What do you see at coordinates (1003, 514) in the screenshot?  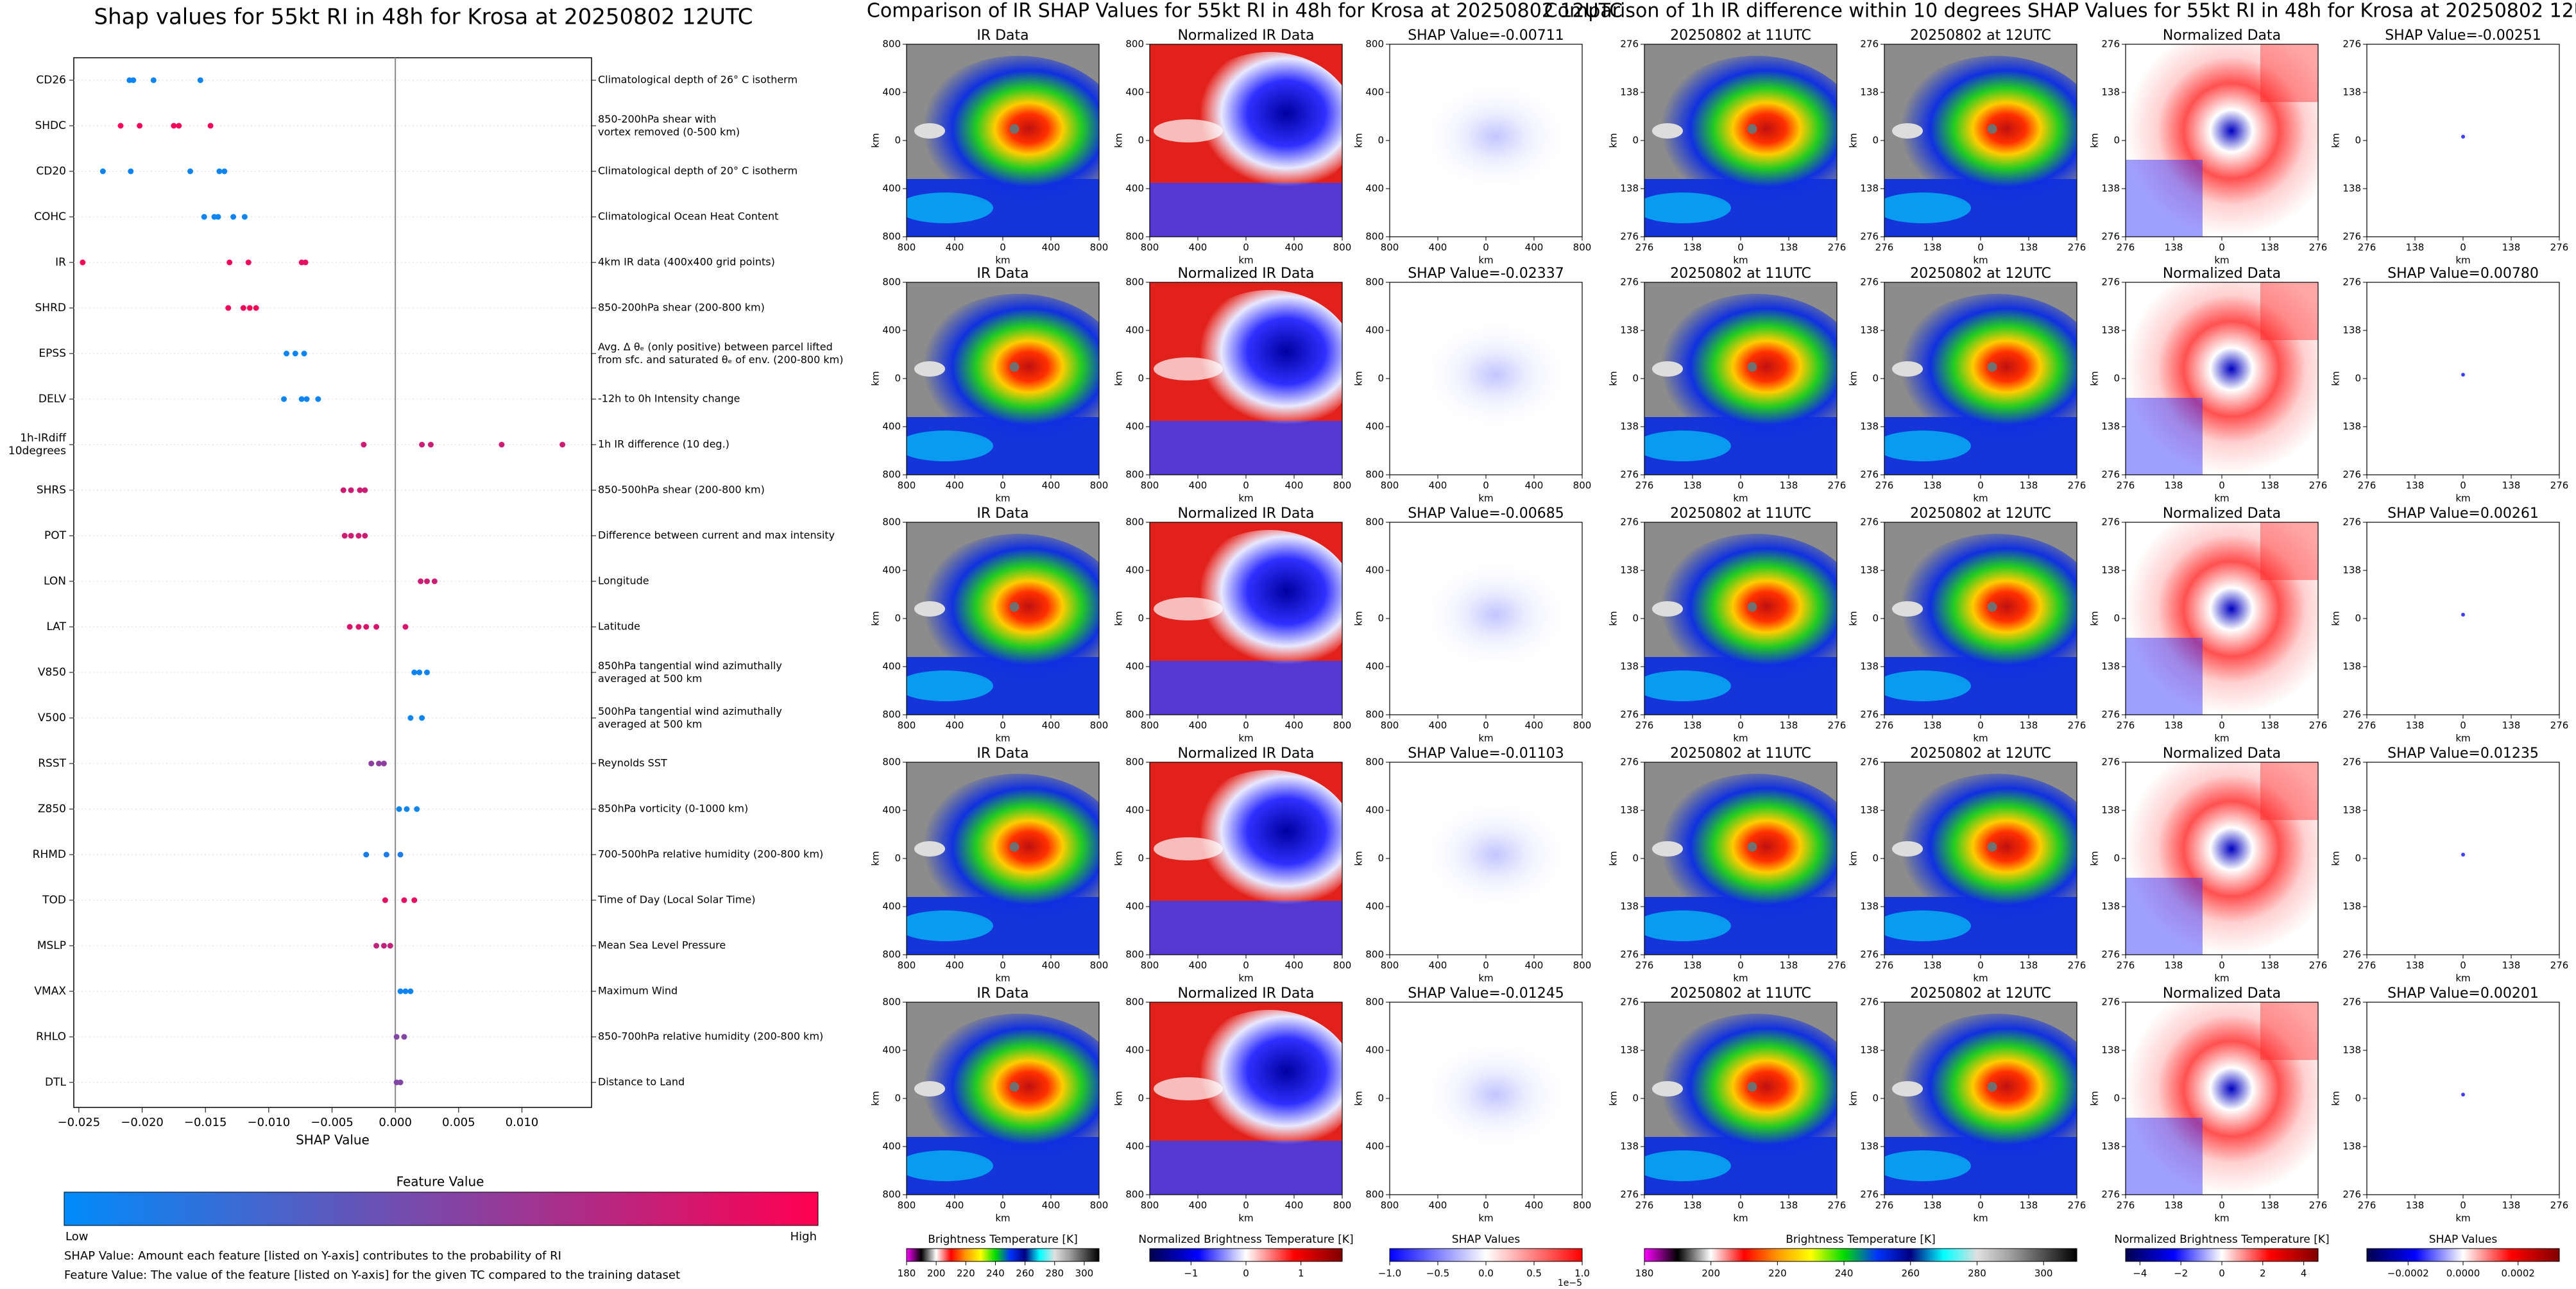 I see `panel-title: IR Data` at bounding box center [1003, 514].